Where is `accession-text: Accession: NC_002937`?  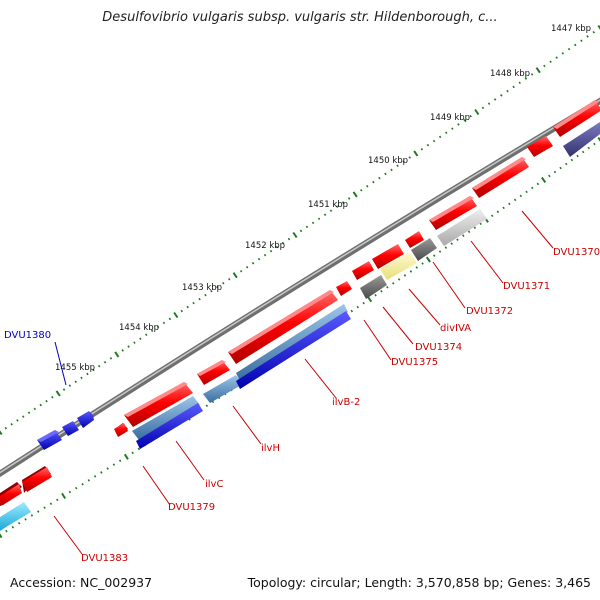
accession-text: Accession: NC_002937 is located at coordinates (81, 582).